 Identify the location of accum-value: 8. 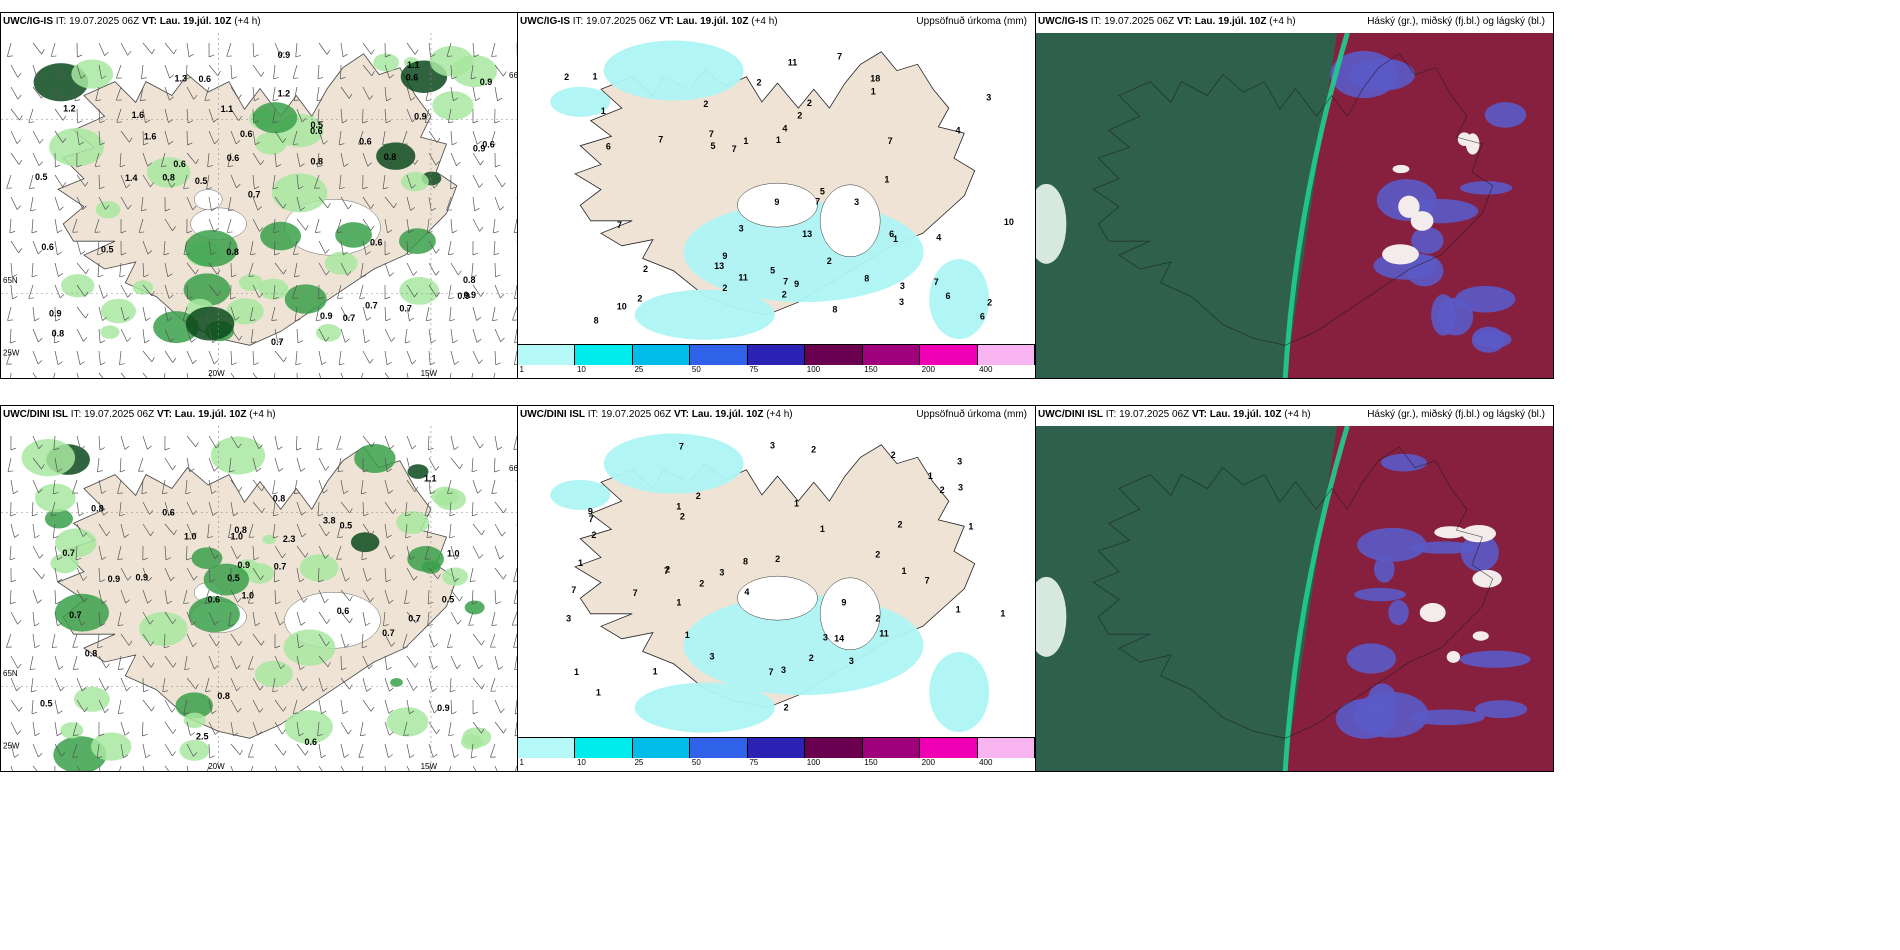
(834, 310).